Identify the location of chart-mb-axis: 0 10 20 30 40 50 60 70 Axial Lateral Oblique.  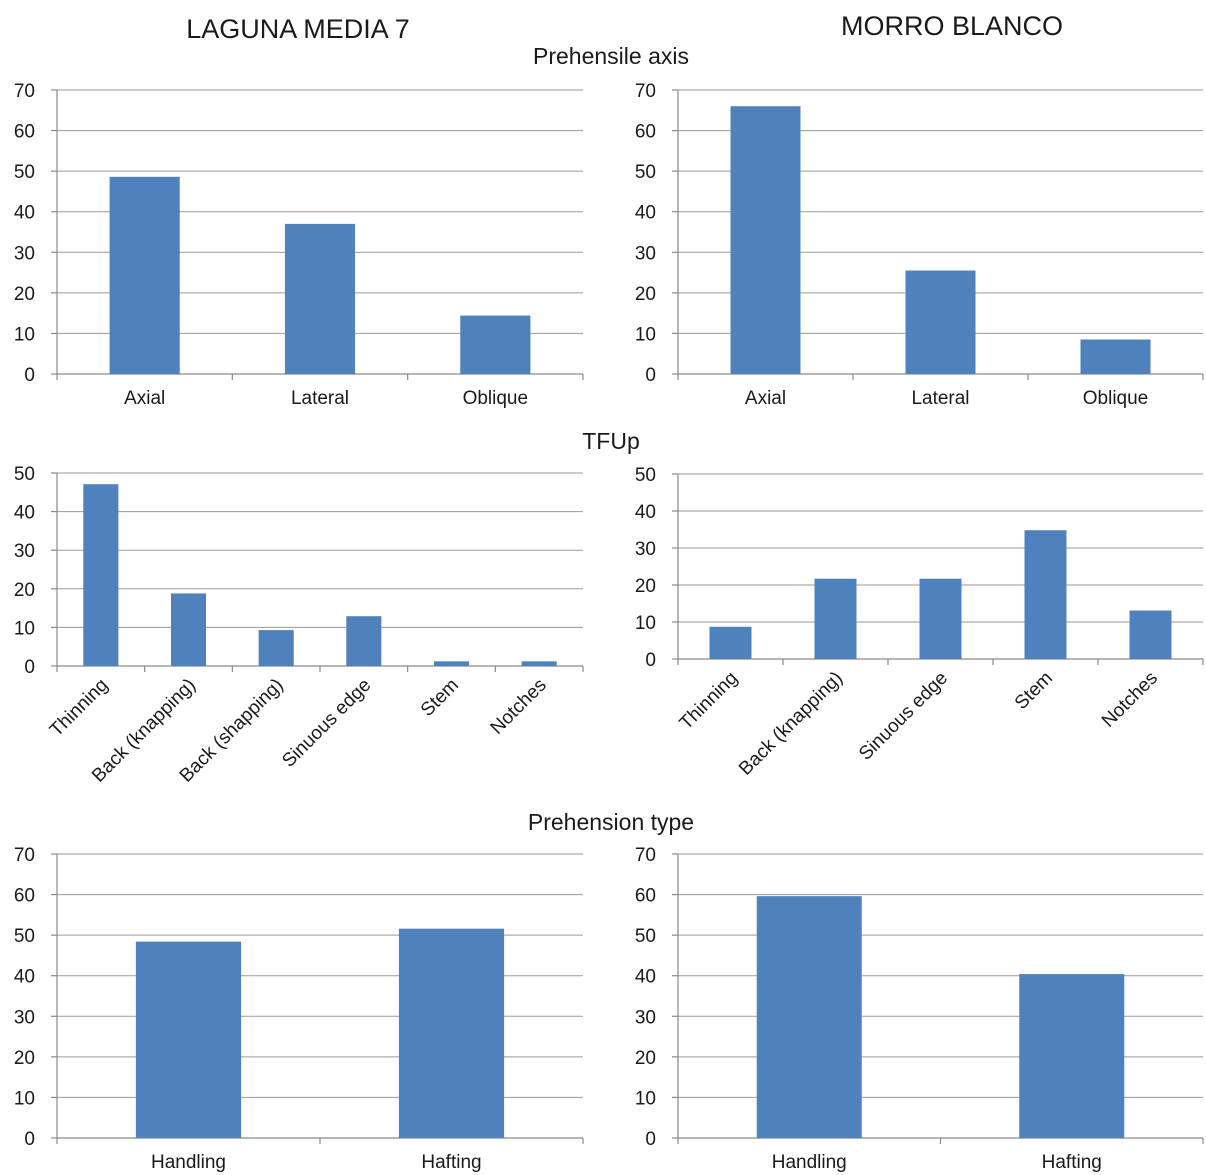
(919, 245).